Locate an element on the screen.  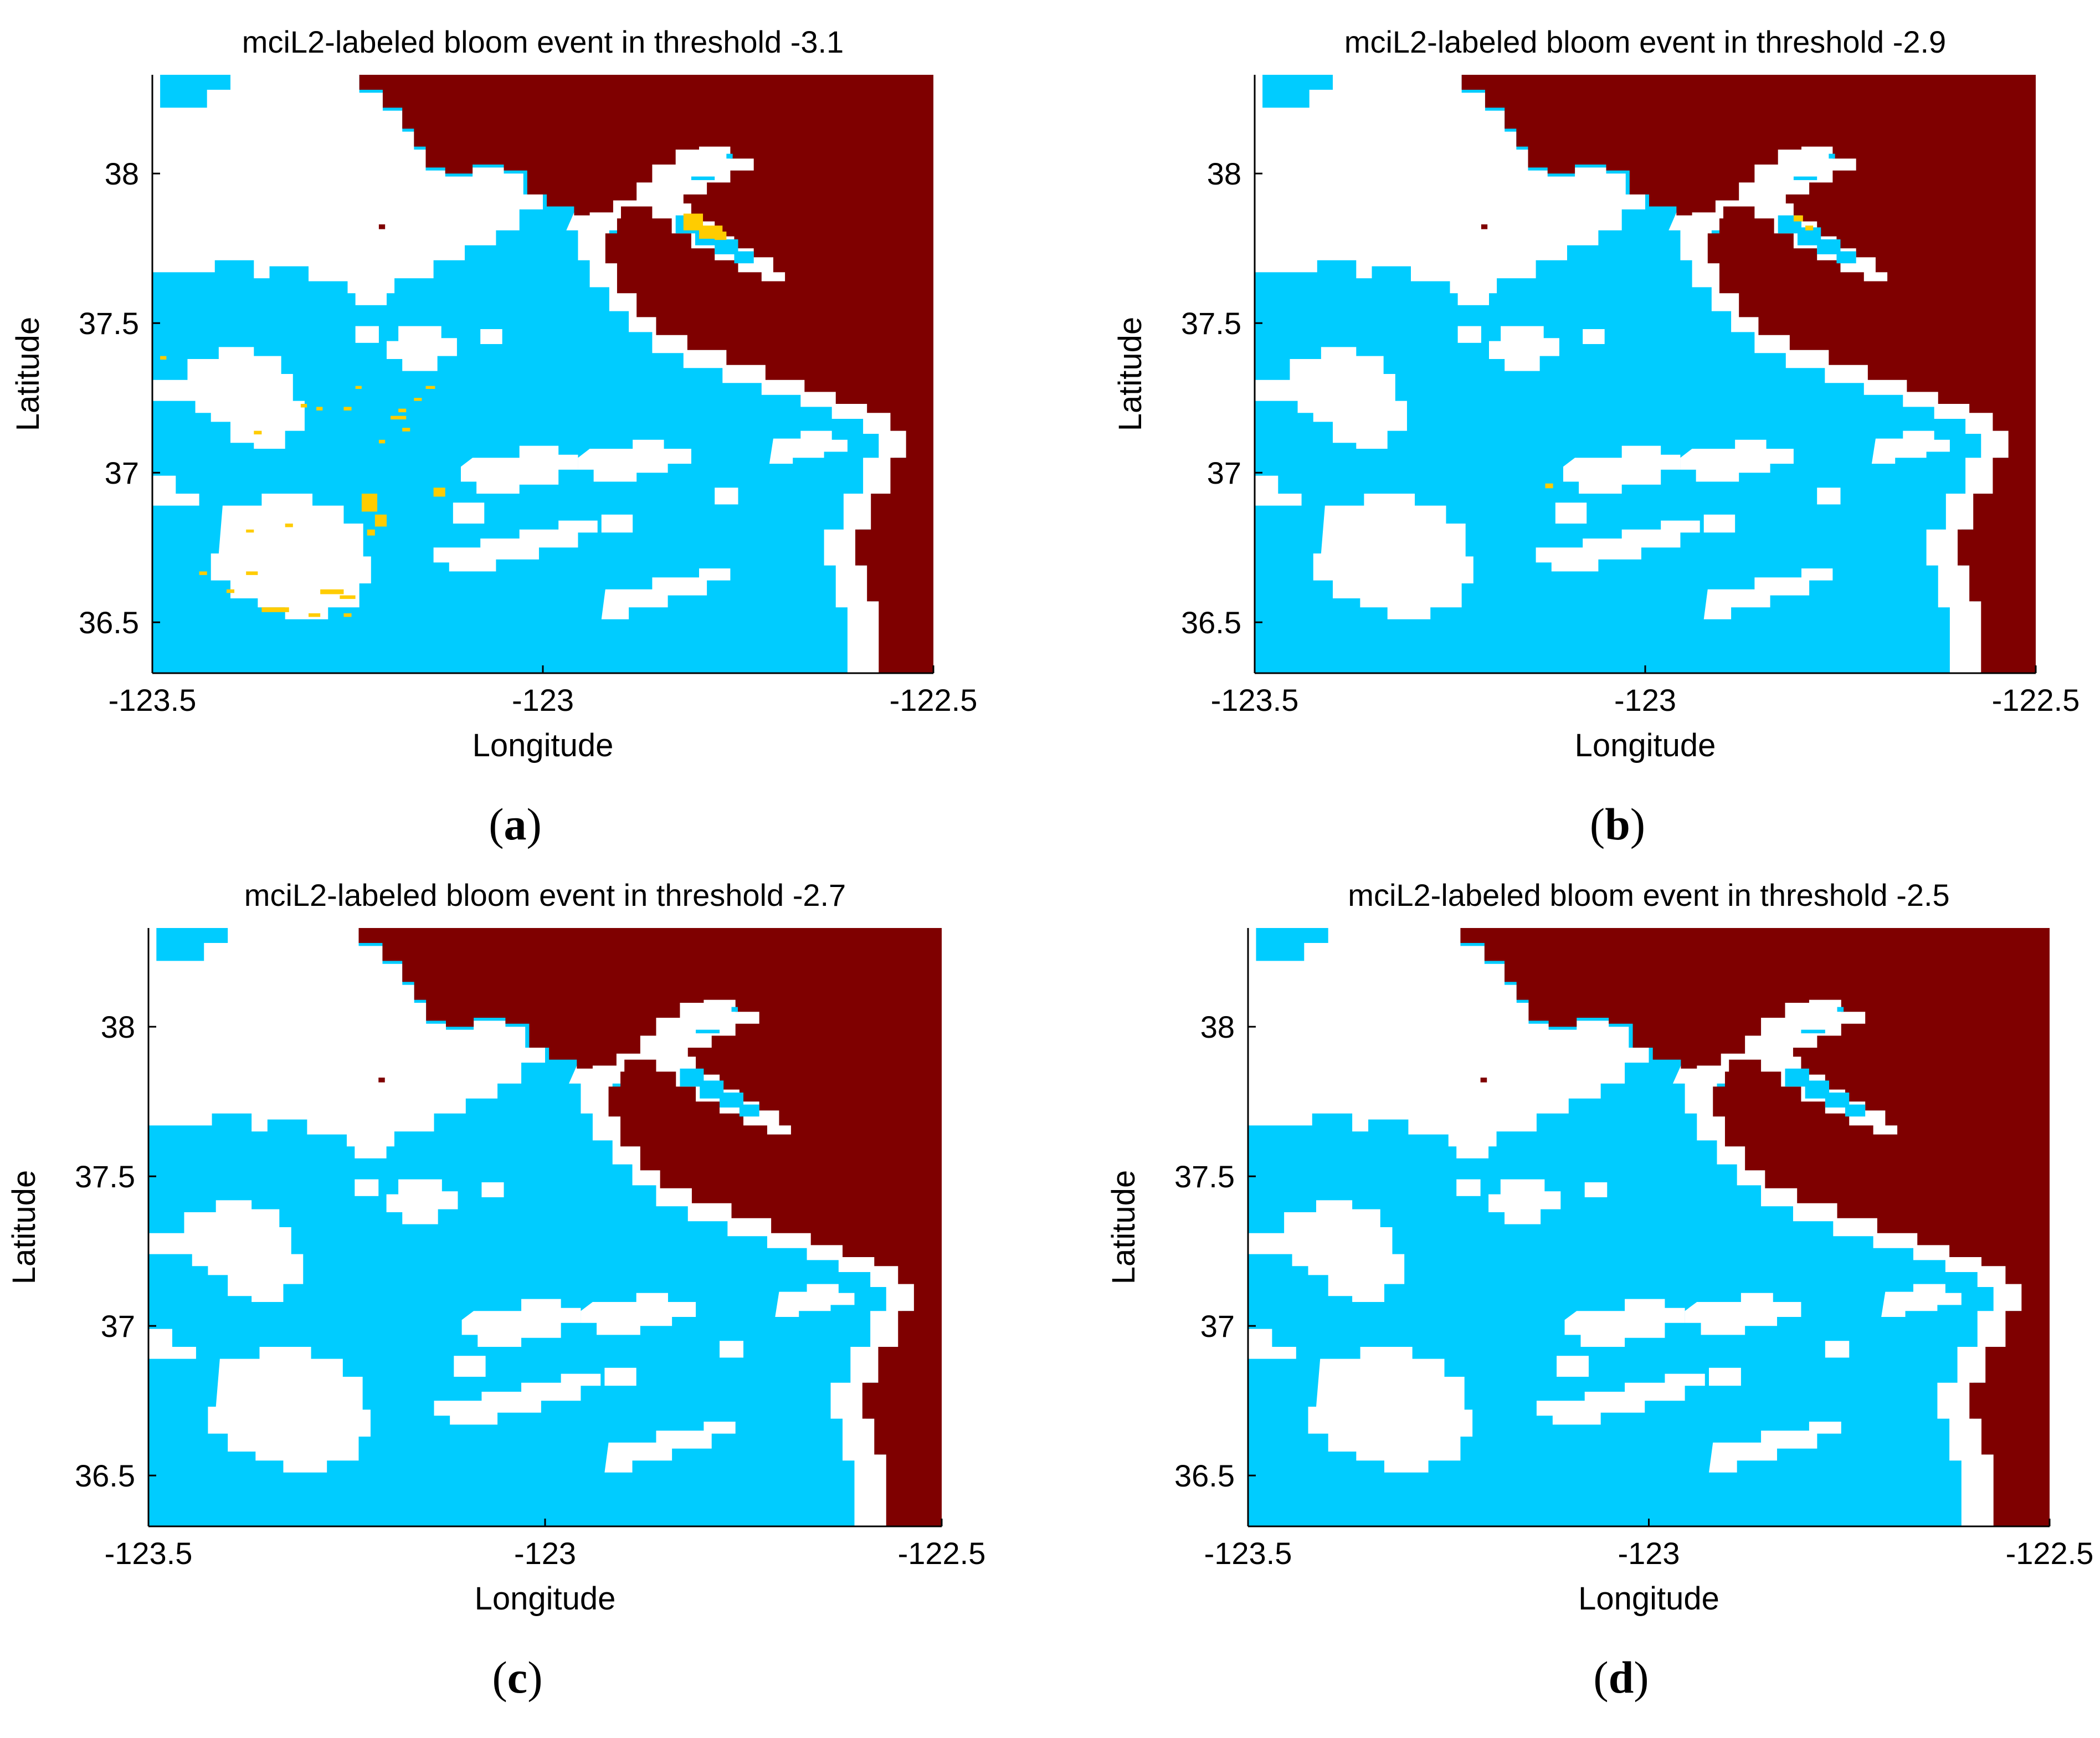
panel-letter: (a) is located at coordinates (515, 824).